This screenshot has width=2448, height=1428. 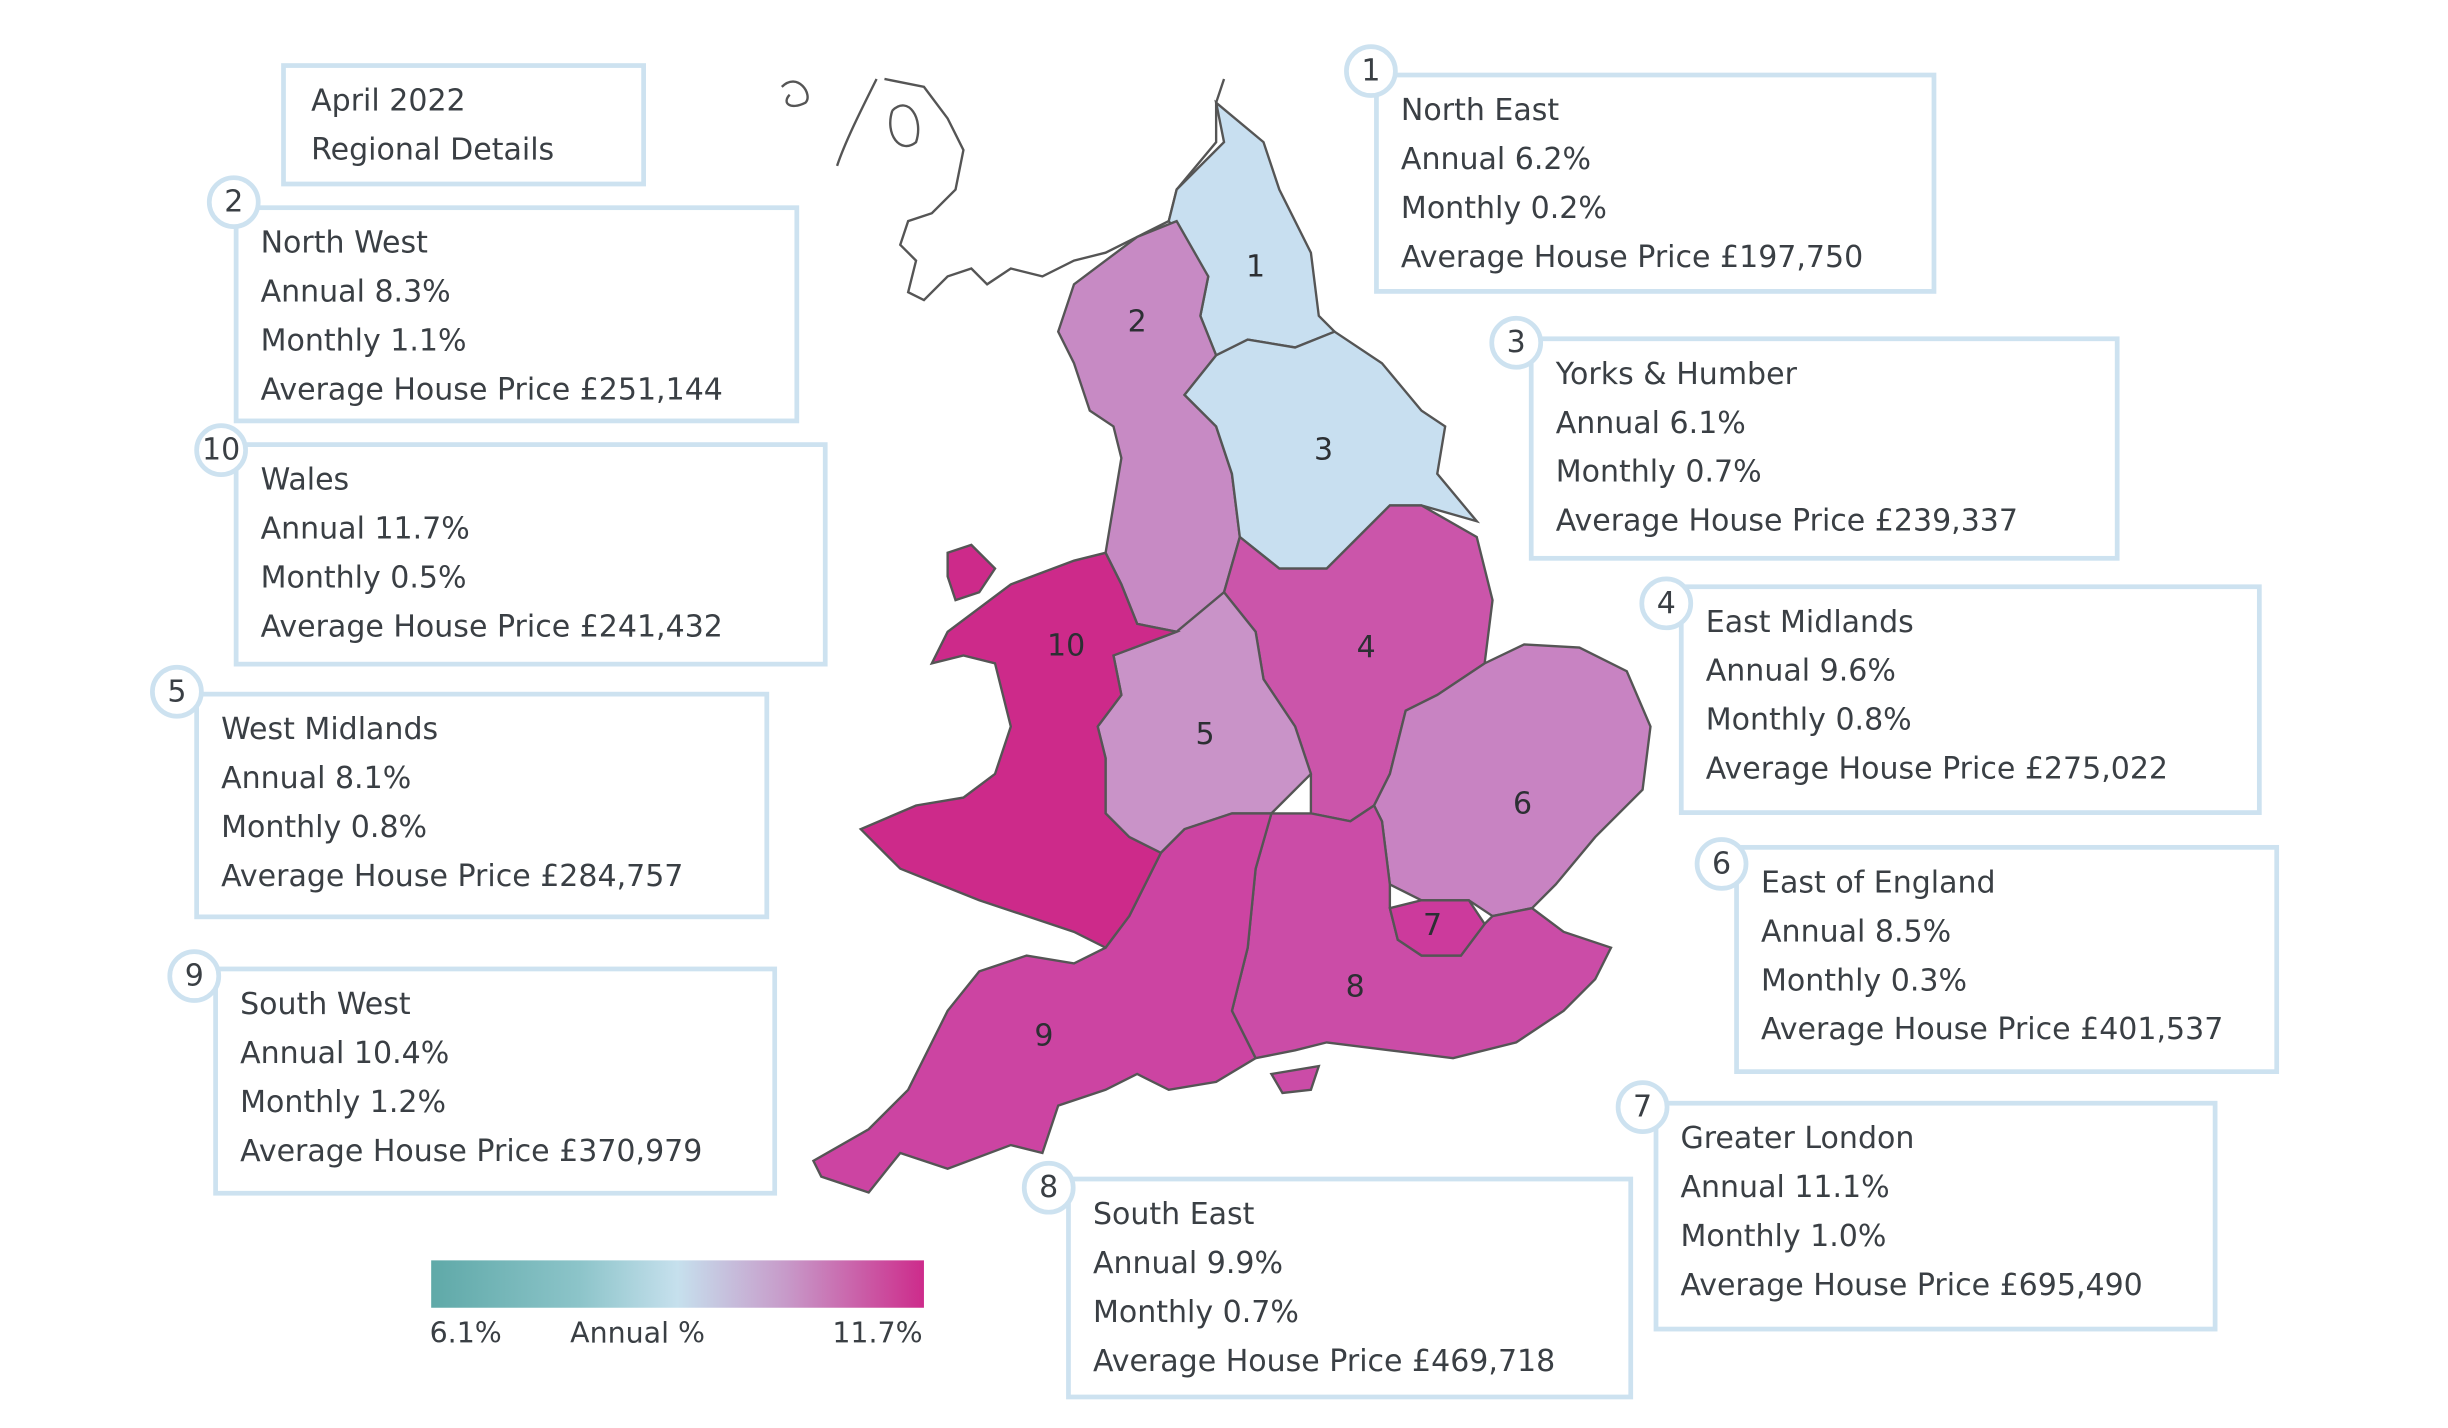 What do you see at coordinates (1496, 159) in the screenshot?
I see `region-annual-label: Annual 6.2%` at bounding box center [1496, 159].